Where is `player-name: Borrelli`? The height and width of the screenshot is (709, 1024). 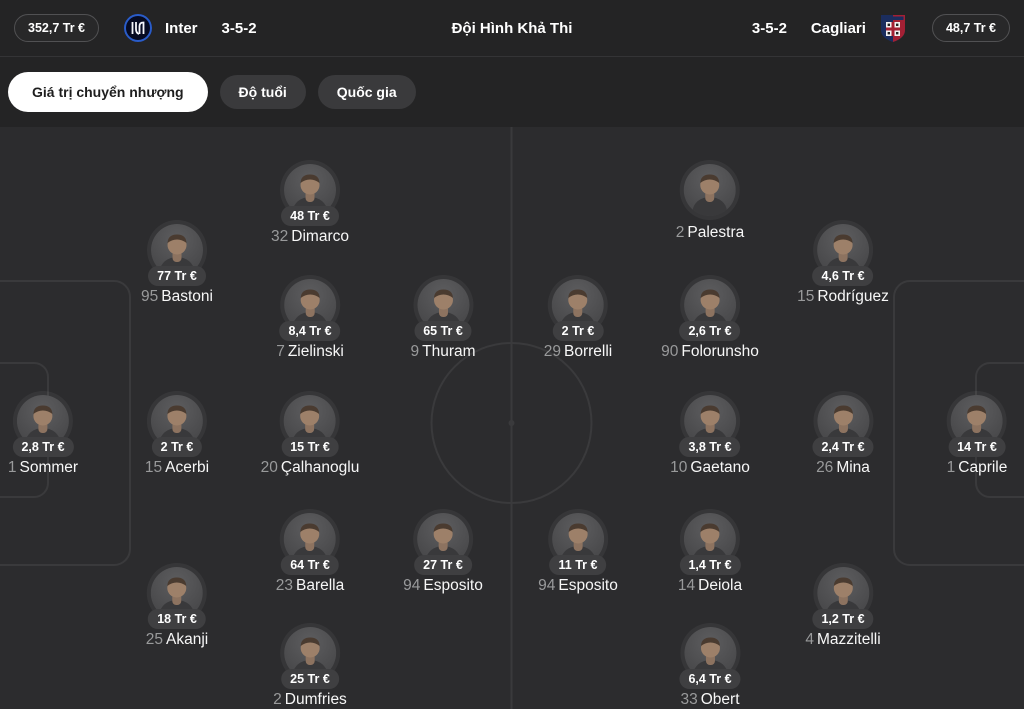
player-name: Borrelli is located at coordinates (588, 351).